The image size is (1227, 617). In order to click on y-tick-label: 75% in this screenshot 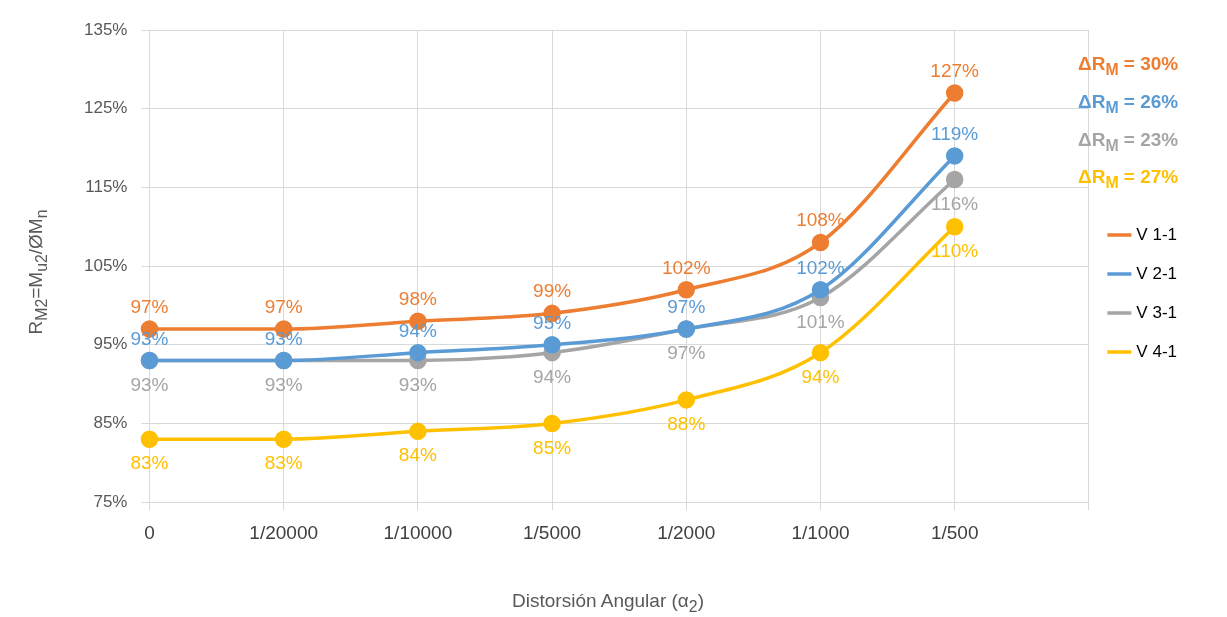, I will do `click(110, 501)`.